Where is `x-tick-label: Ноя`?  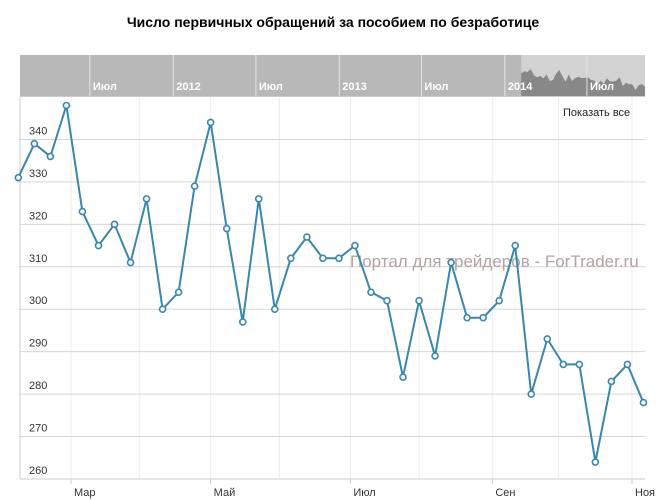
x-tick-label: Ноя is located at coordinates (645, 493).